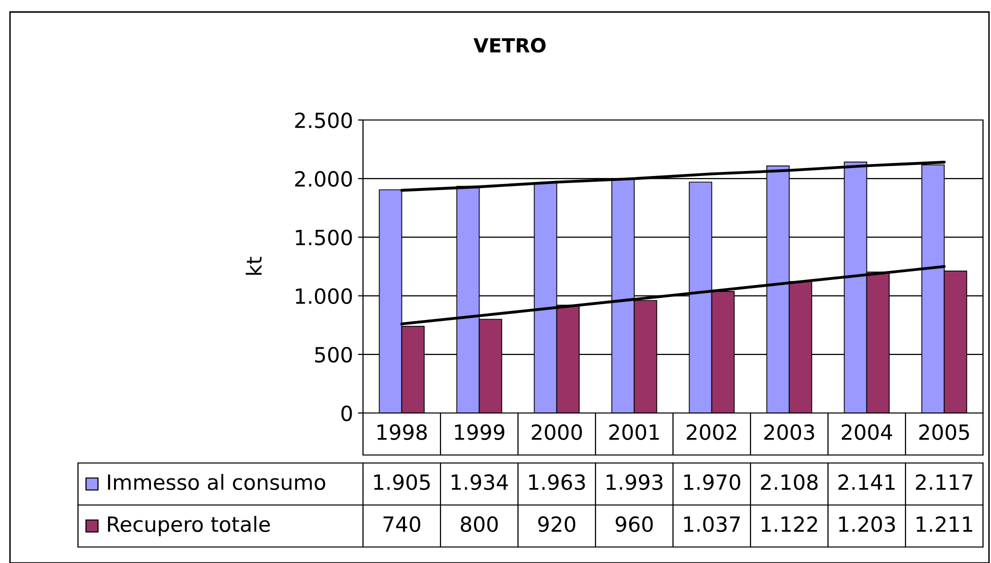 This screenshot has width=991, height=563. I want to click on y-tick-label: 1.500, so click(324, 238).